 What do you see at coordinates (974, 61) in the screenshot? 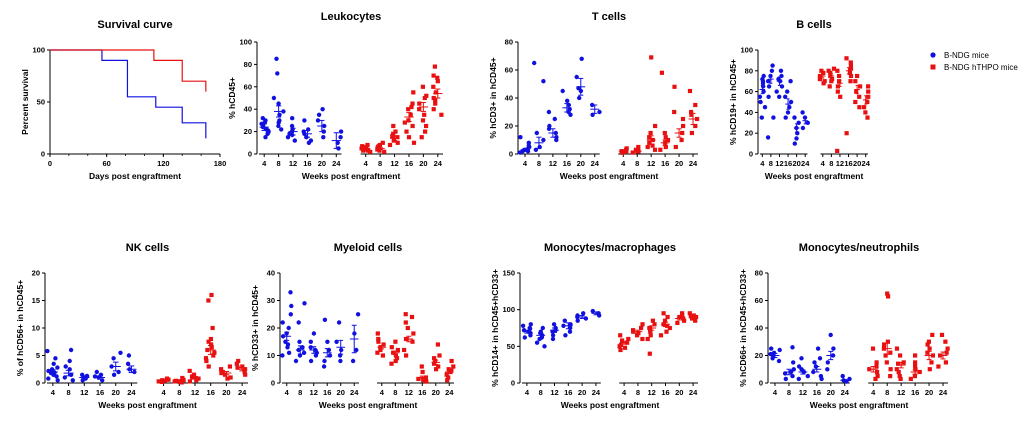
I see `legend: B-NDG mice B-NDG hTHPO mice` at bounding box center [974, 61].